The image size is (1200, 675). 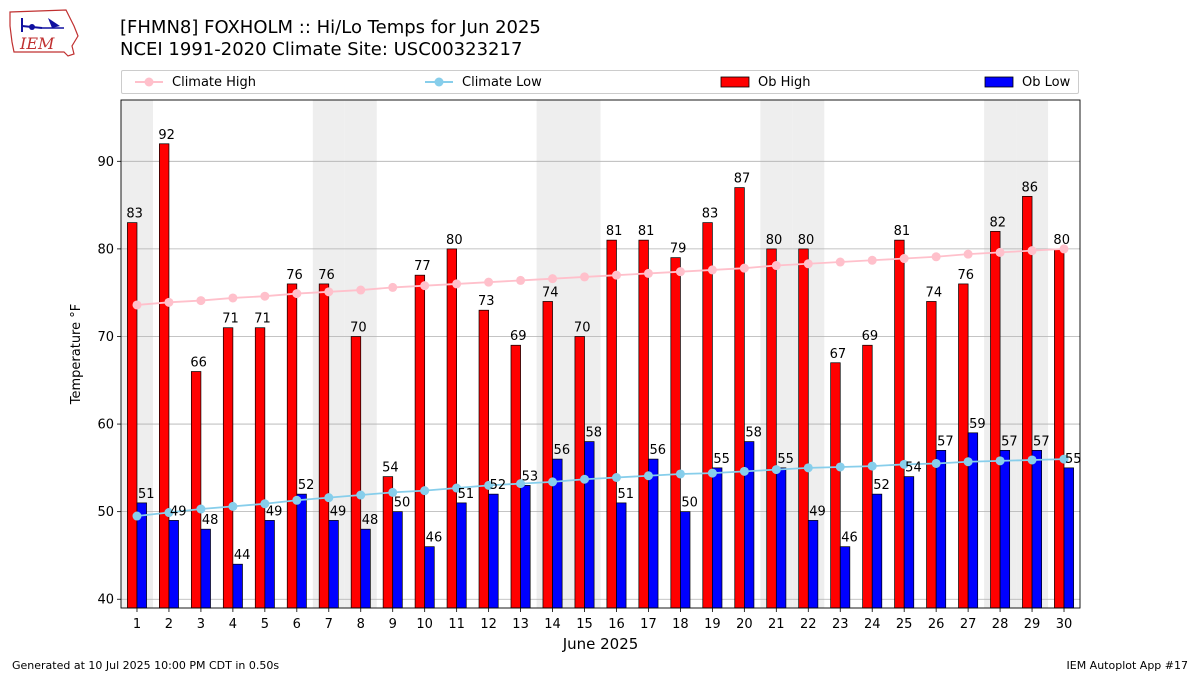 I want to click on data-label-ob-low: 51, so click(x=146, y=494).